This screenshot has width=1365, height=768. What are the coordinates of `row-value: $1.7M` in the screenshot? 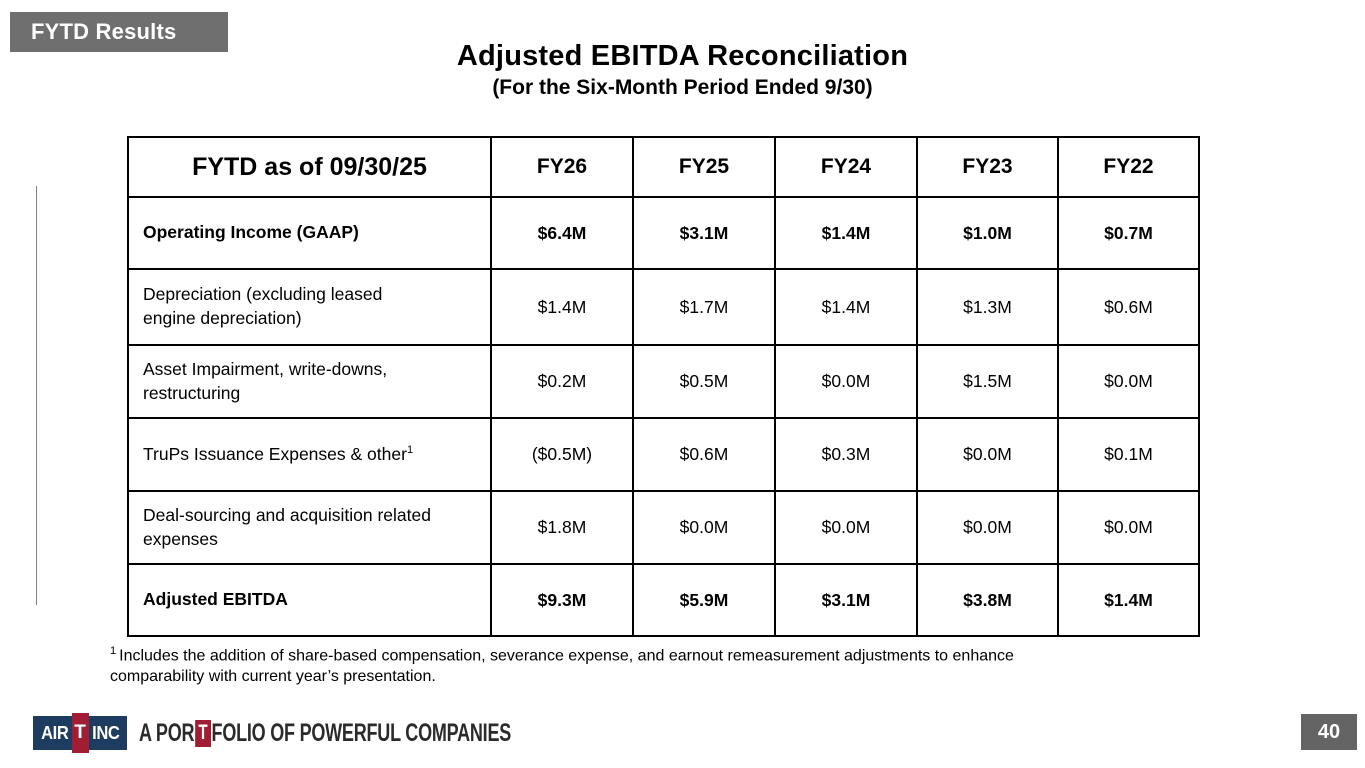 It's located at (704, 307).